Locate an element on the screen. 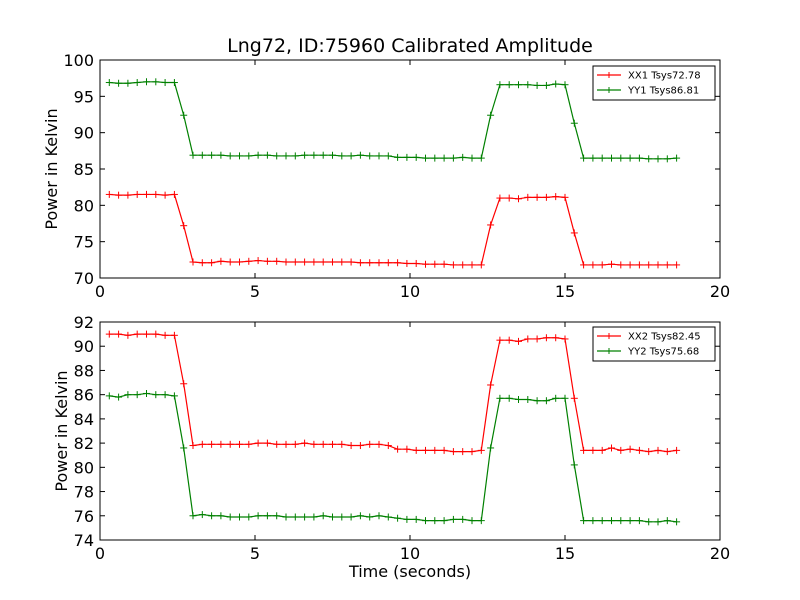  y-tick-label: 74 is located at coordinates (84, 540).